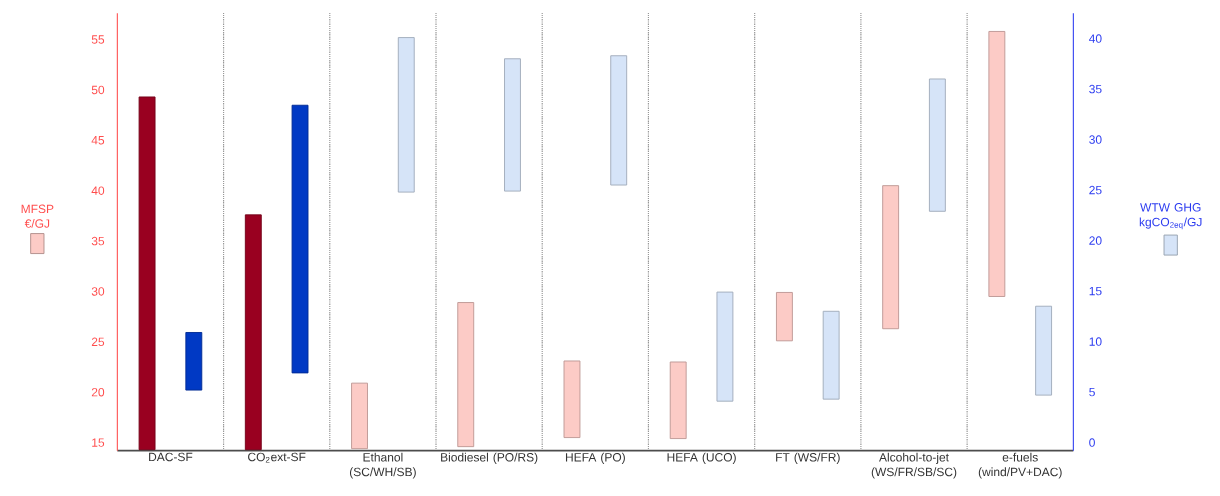 This screenshot has height=496, width=1220. What do you see at coordinates (1170, 216) in the screenshot?
I see `y2-axis-title: WTW GHG kgCO$_{2eq}$/GJ` at bounding box center [1170, 216].